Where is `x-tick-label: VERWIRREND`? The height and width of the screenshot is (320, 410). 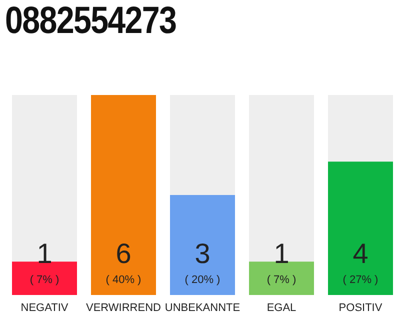
x-tick-label: VERWIRREND is located at coordinates (124, 308).